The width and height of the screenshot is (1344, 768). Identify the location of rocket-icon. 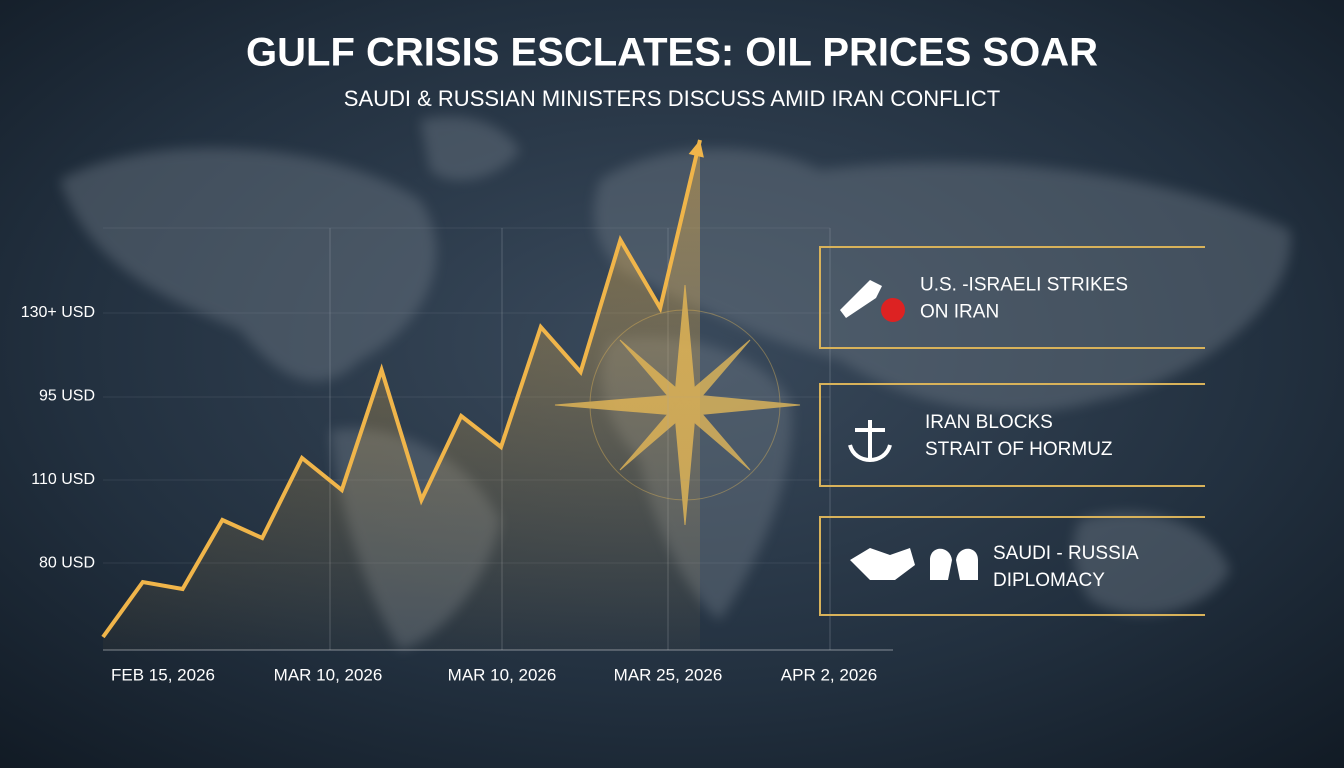
(861, 299).